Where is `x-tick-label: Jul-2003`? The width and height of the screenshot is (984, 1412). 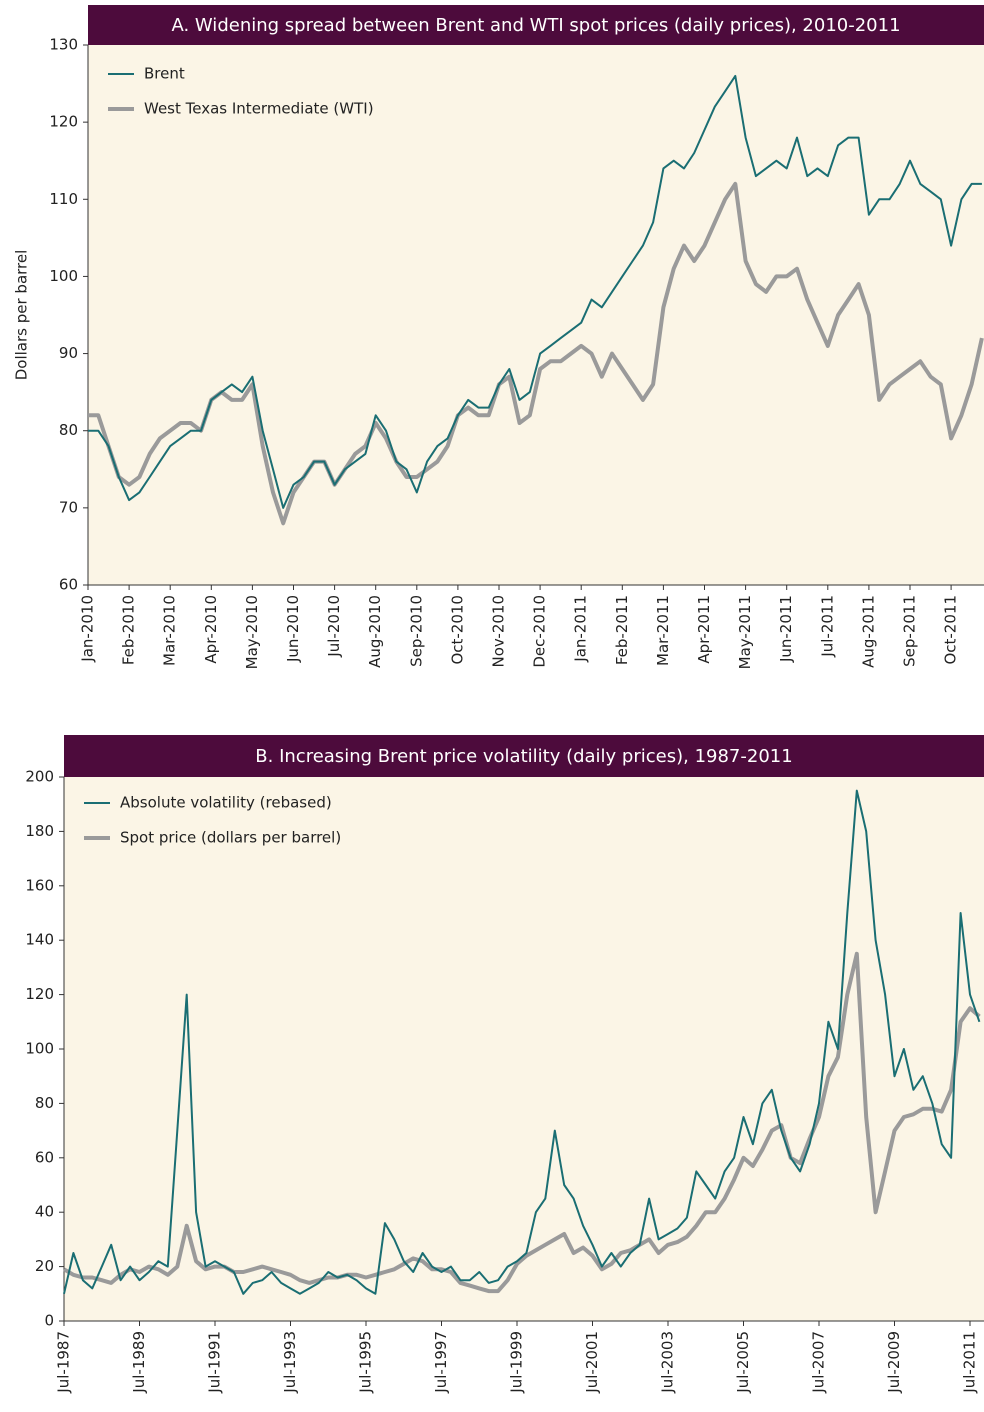 x-tick-label: Jul-2003 is located at coordinates (668, 1362).